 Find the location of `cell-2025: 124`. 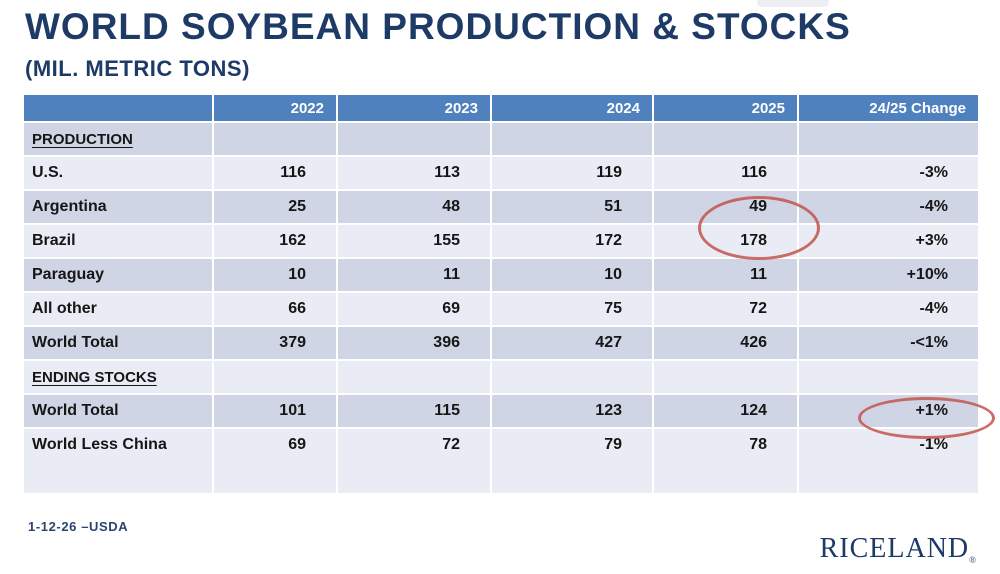

cell-2025: 124 is located at coordinates (725, 411).